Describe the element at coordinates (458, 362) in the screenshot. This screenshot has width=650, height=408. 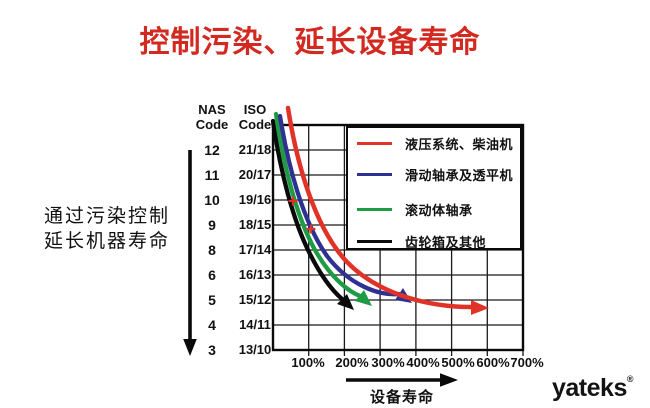
I see `x-axis-tick: 500%` at that location.